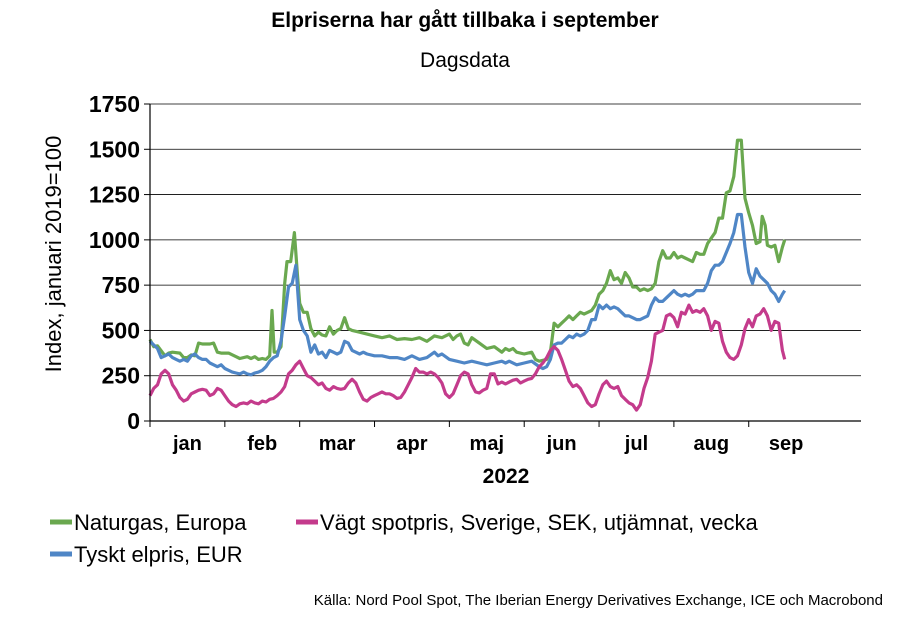 The image size is (907, 619). Describe the element at coordinates (53, 254) in the screenshot. I see `y-axis-label: Index, januari 2019=100` at that location.